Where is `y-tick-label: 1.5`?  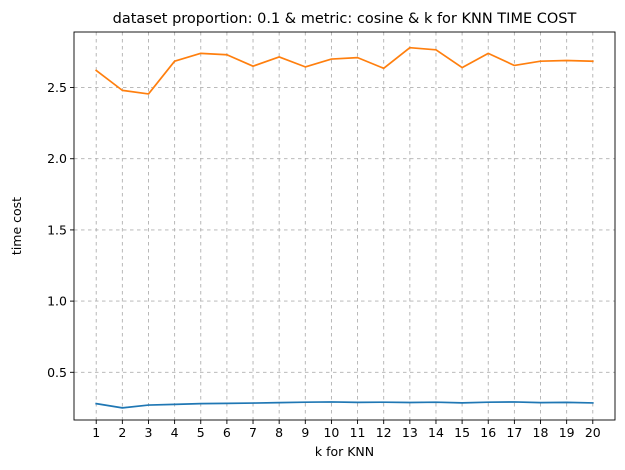 y-tick-label: 1.5 is located at coordinates (57, 229).